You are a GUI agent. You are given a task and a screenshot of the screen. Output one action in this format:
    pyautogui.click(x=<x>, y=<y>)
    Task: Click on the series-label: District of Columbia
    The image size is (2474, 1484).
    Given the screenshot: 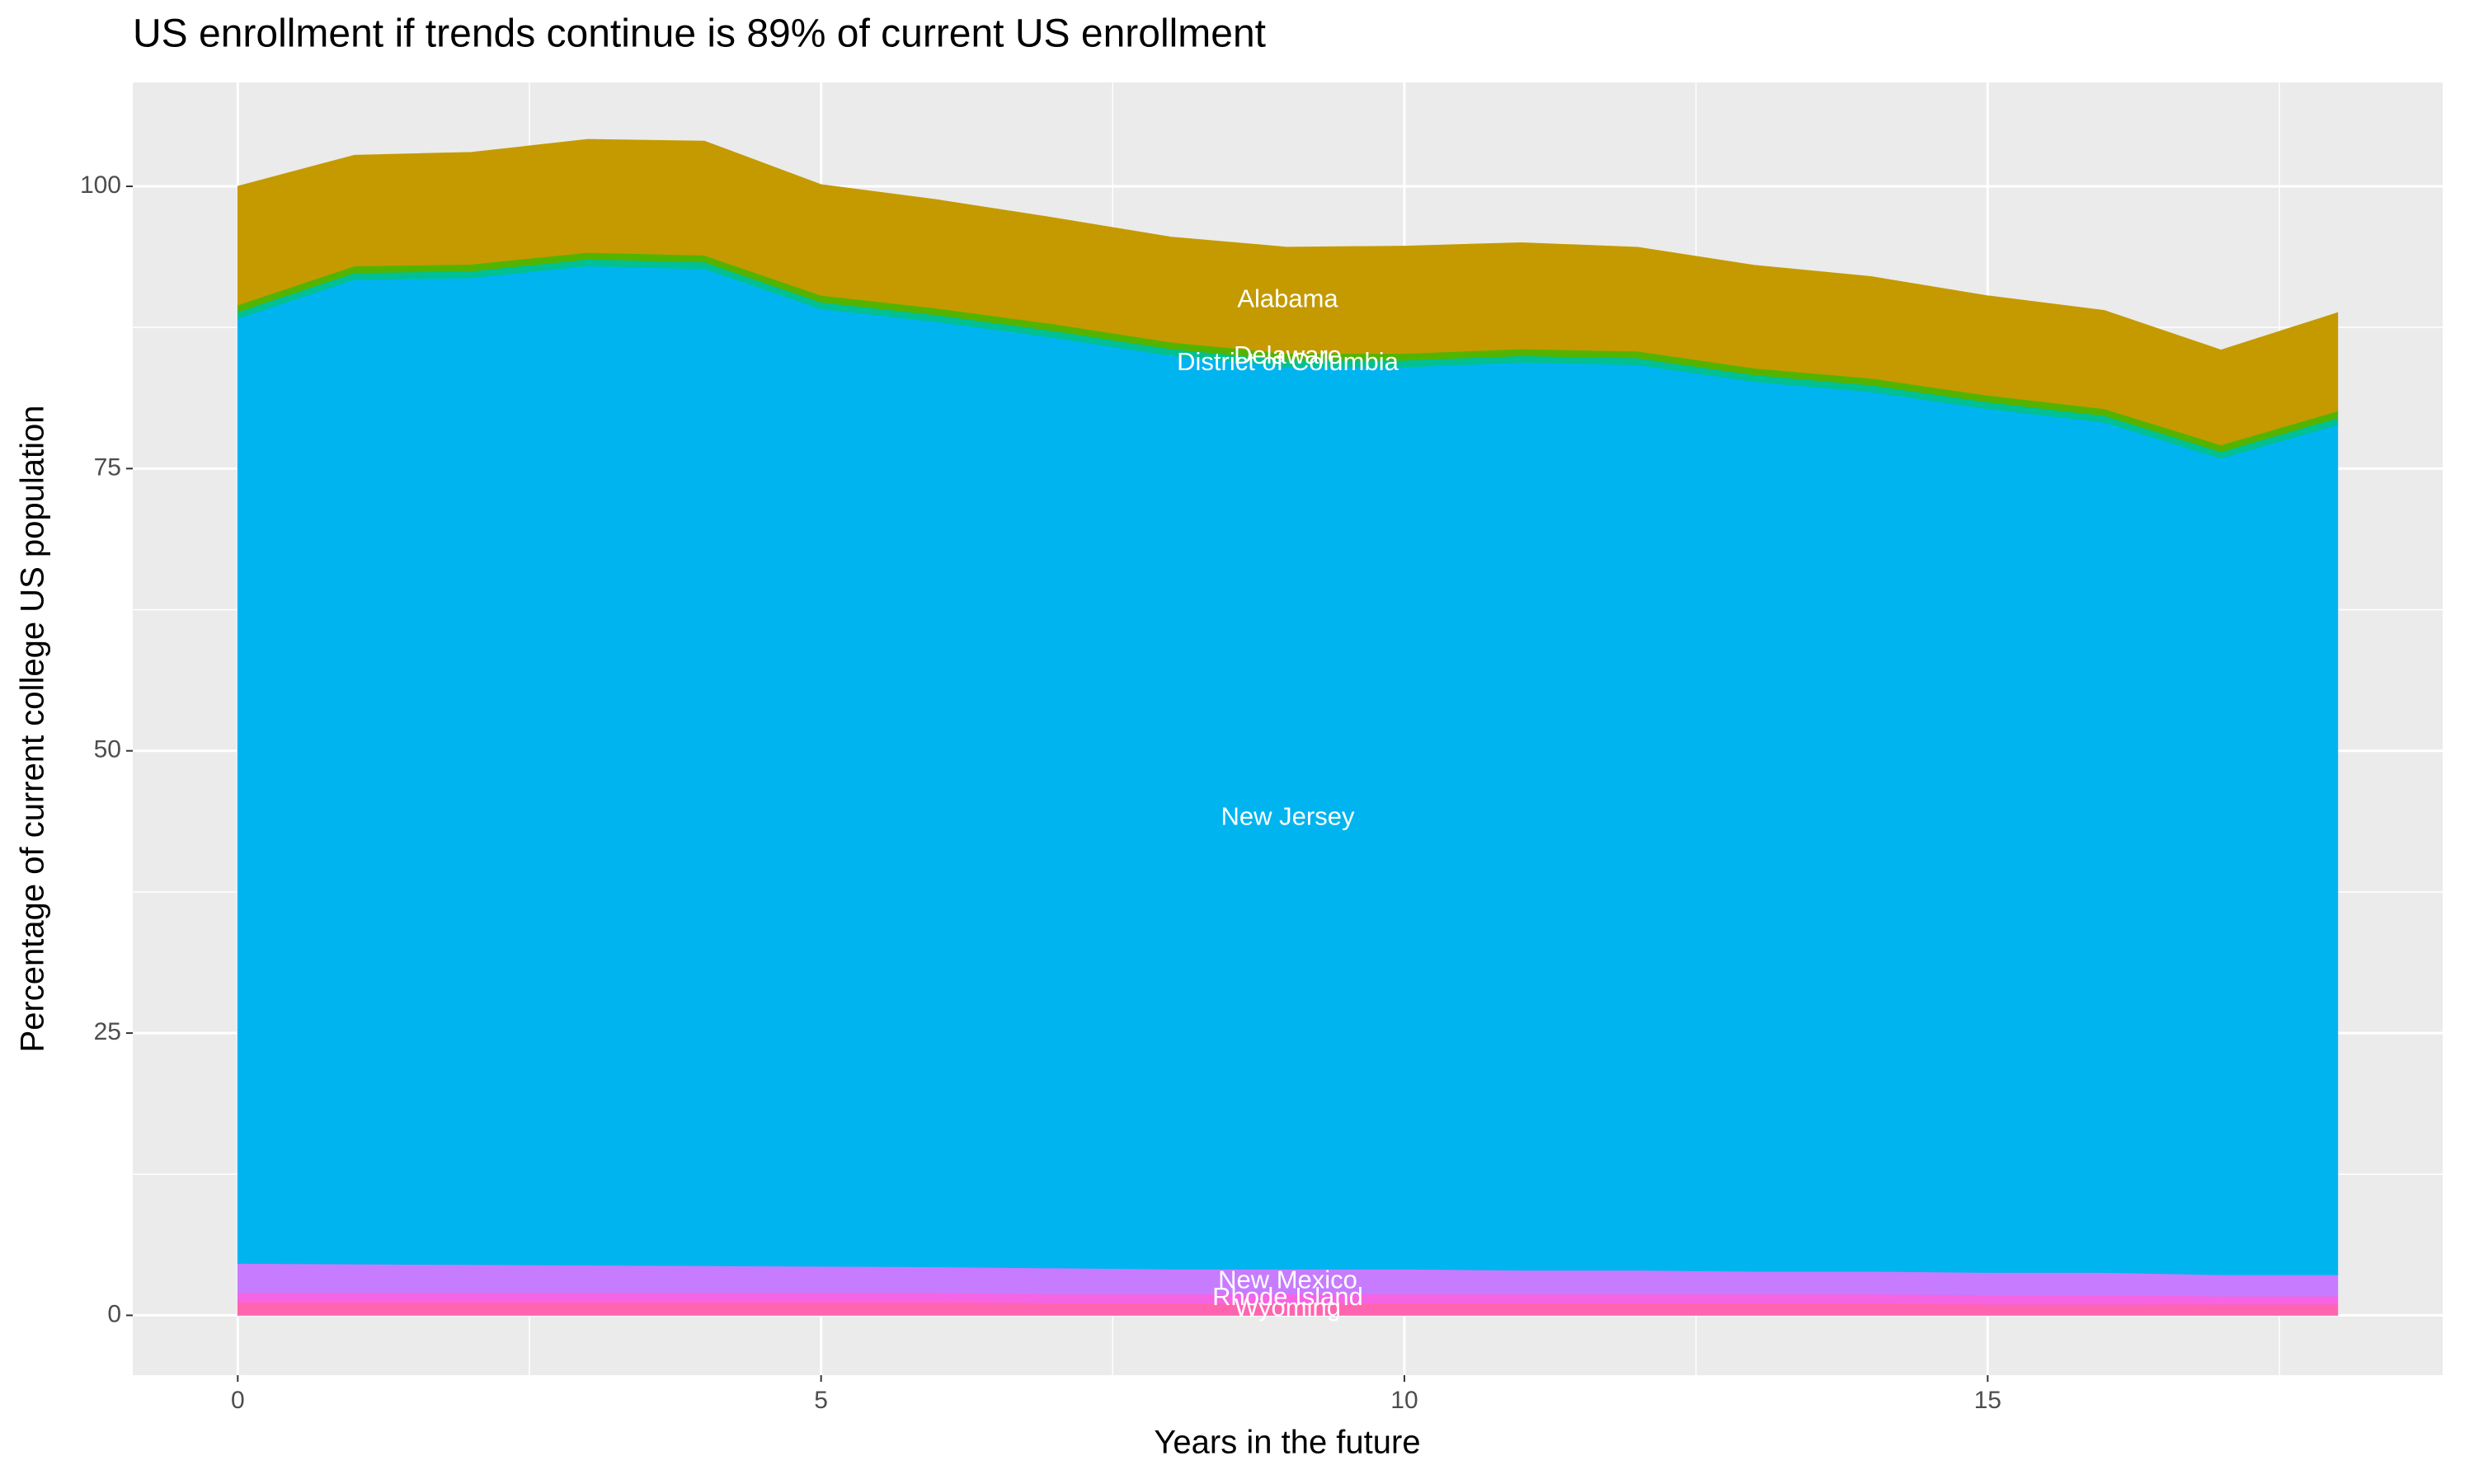 What is the action you would take?
    pyautogui.click(x=1288, y=361)
    